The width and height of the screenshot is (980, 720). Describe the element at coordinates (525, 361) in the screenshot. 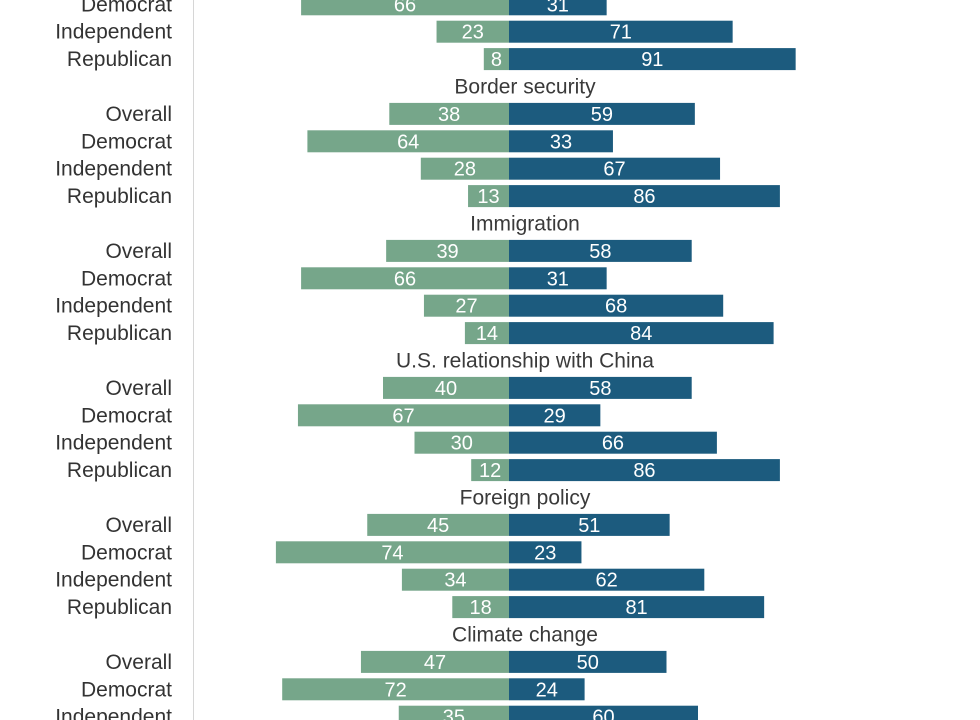

I see `group-title: U.S. relationship with China` at that location.